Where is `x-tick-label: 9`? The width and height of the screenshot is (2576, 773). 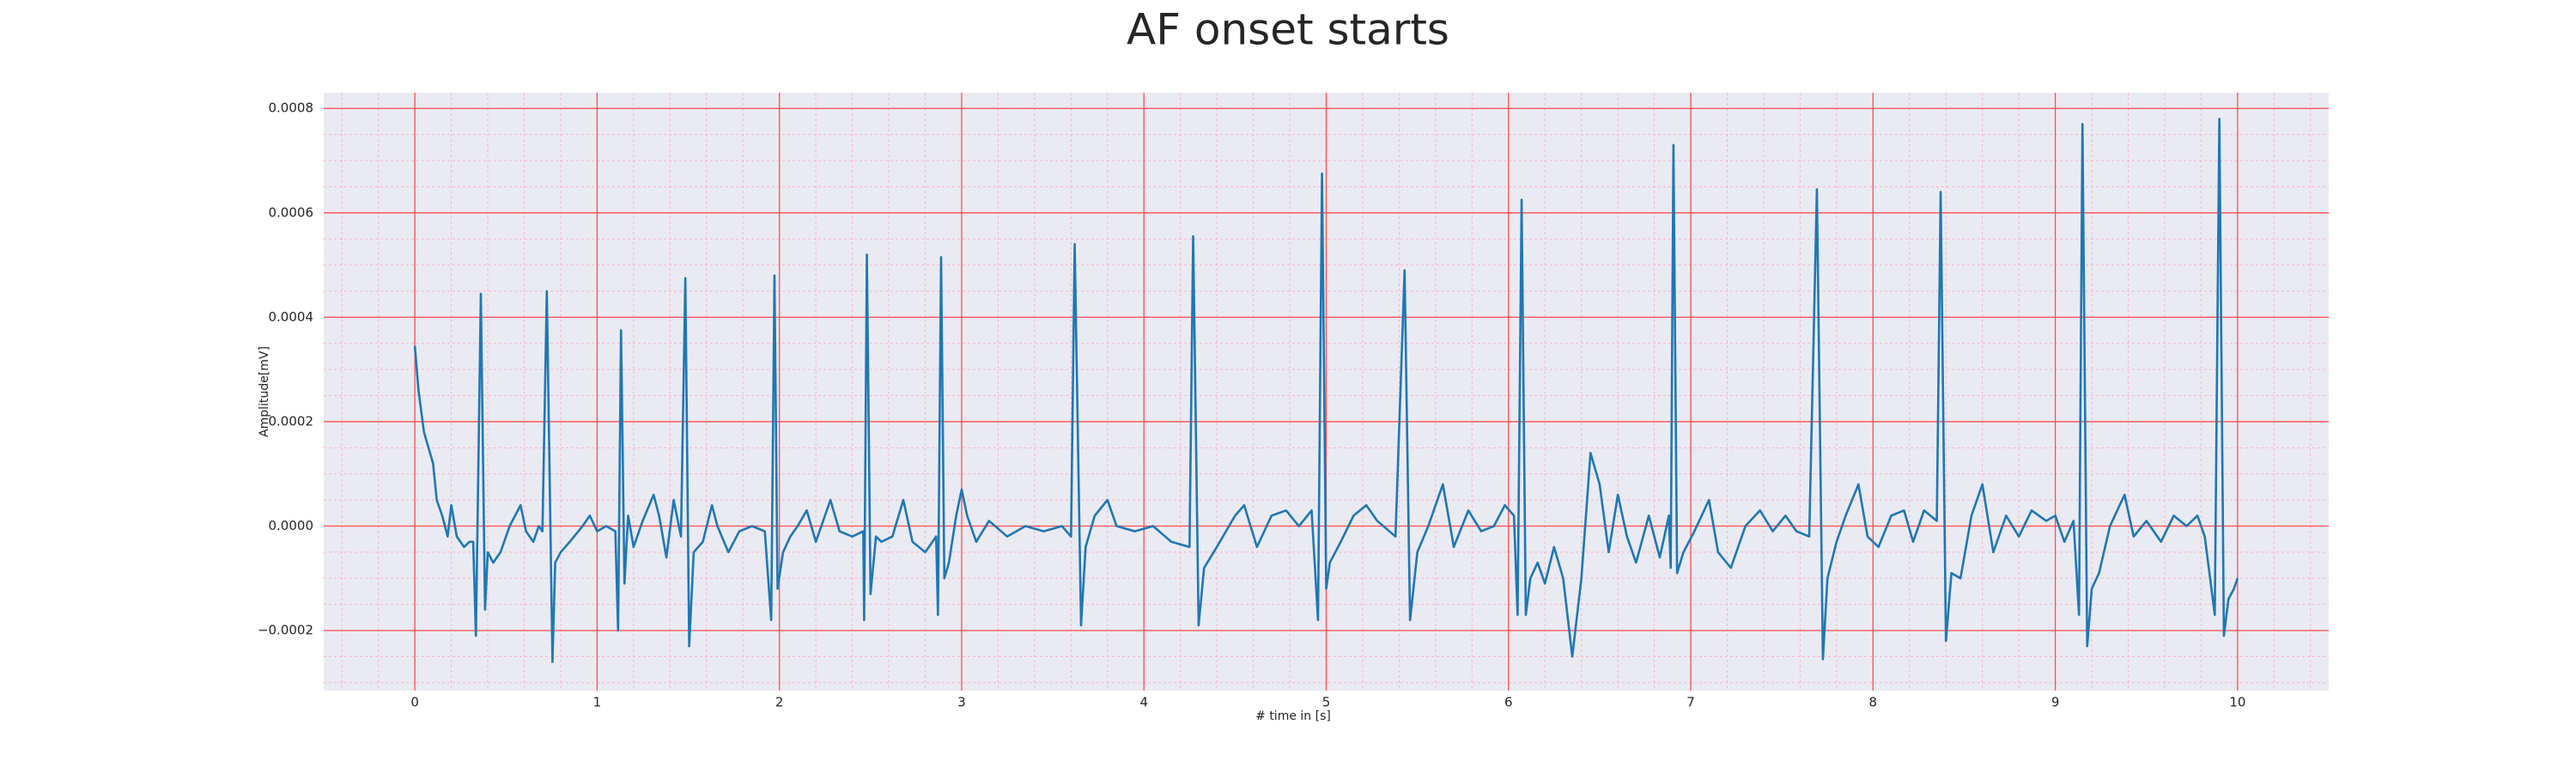
x-tick-label: 9 is located at coordinates (2055, 702).